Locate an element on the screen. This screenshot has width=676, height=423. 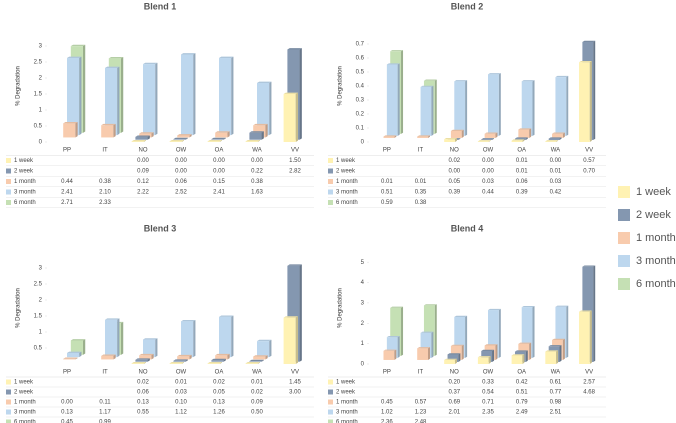
table-cell: 0.54 is located at coordinates (488, 393).